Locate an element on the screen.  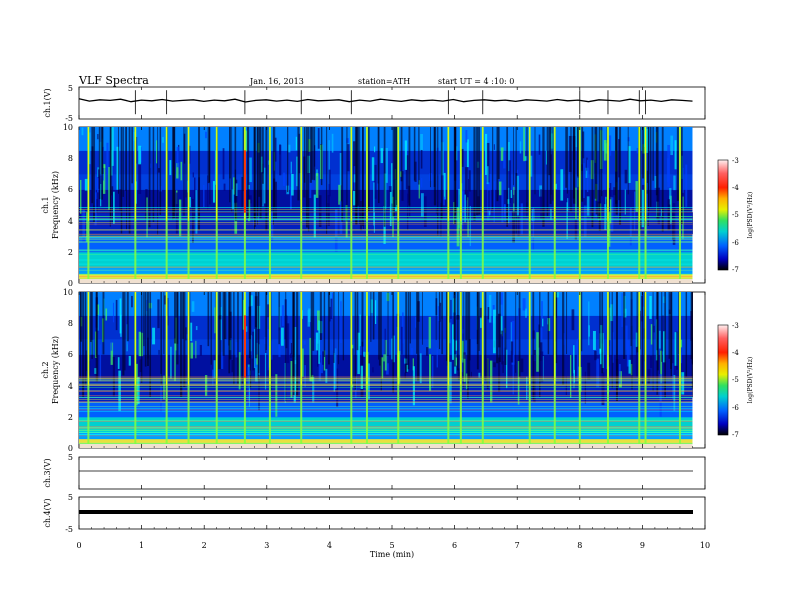
ch1-spec-ytick-10: 10 is located at coordinates (68, 127).